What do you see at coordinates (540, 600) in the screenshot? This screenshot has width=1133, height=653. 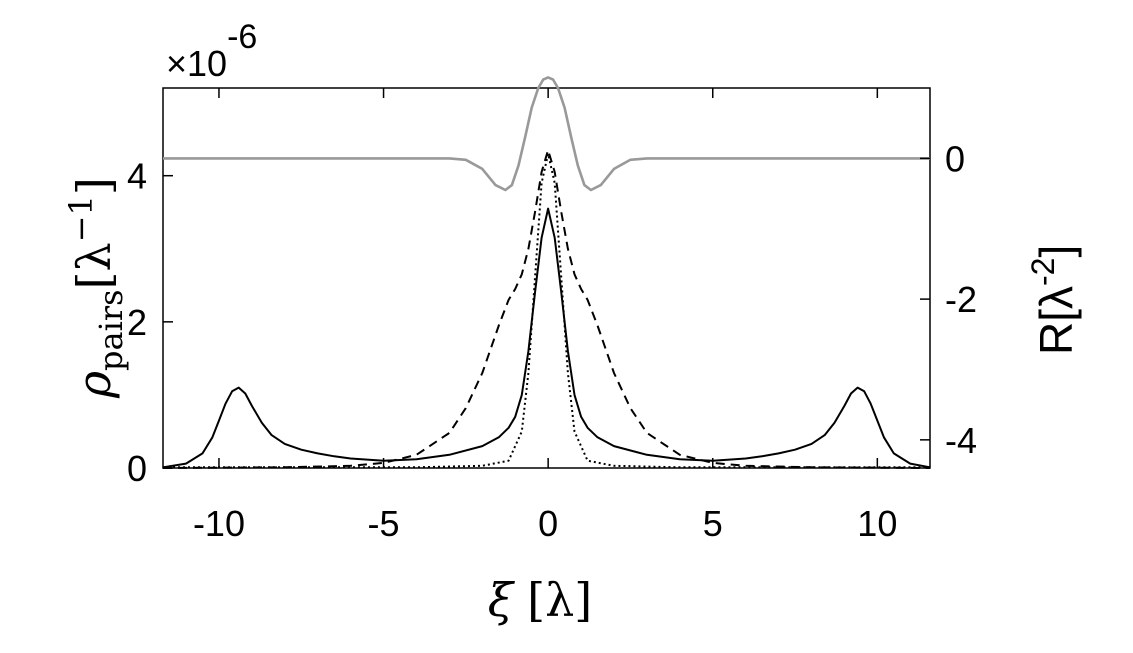 I see `x-axis-label: ξ [λ]` at bounding box center [540, 600].